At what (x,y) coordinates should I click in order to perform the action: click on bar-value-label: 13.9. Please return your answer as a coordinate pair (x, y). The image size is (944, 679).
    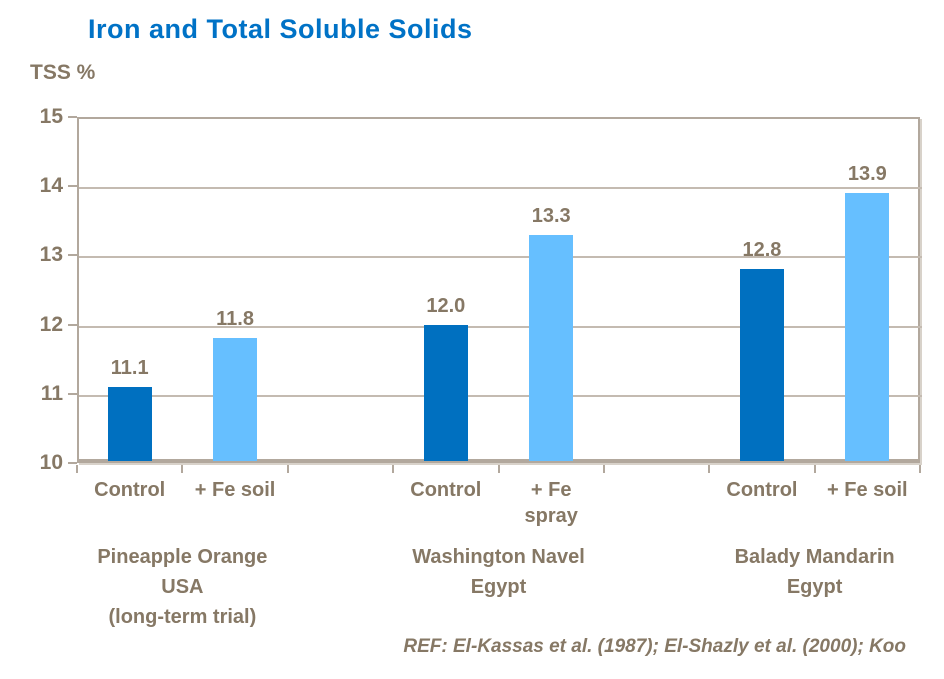
    Looking at the image, I should click on (867, 174).